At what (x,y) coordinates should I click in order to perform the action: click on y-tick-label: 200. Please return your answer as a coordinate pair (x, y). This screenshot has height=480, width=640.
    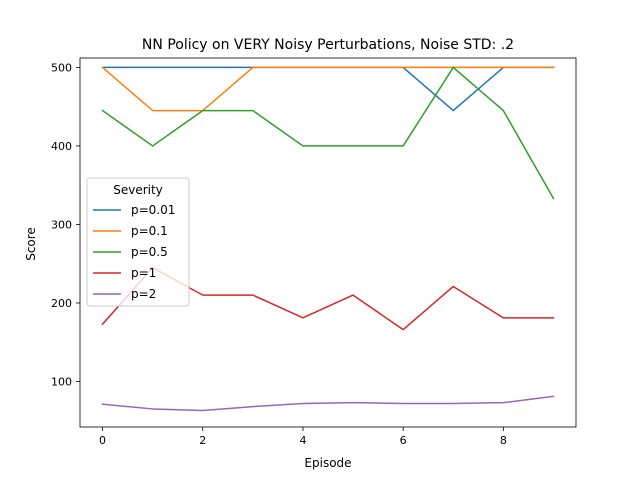
    Looking at the image, I should click on (61, 303).